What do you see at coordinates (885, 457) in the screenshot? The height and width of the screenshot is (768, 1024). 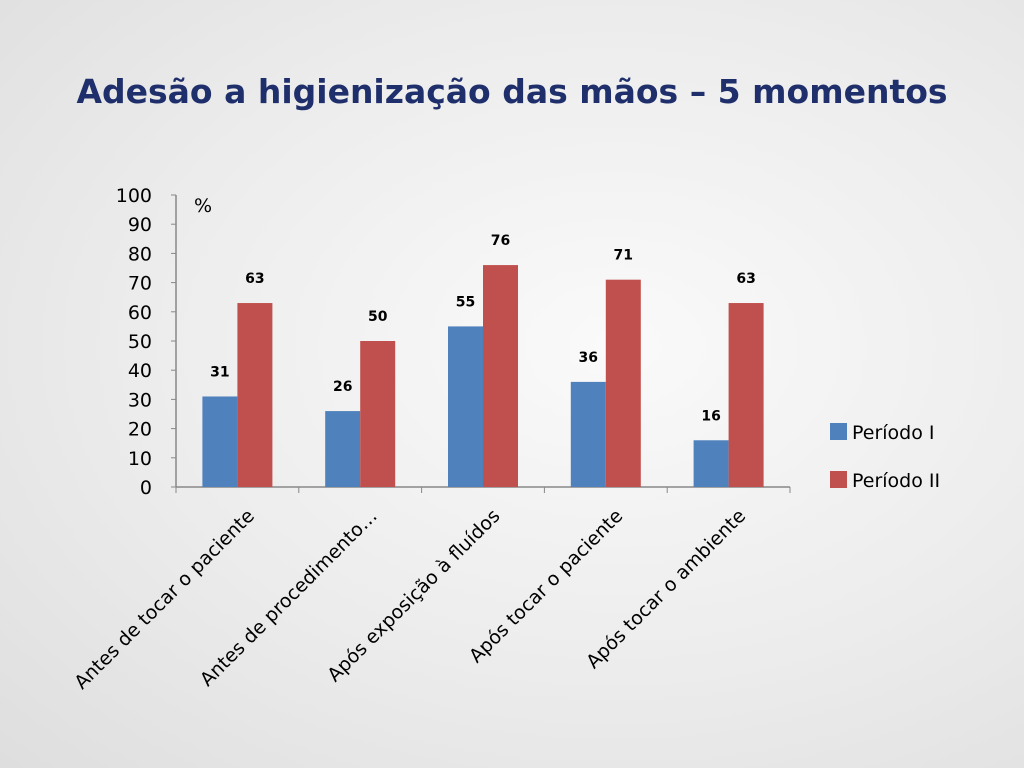 I see `chart-legend: Período I Período II` at bounding box center [885, 457].